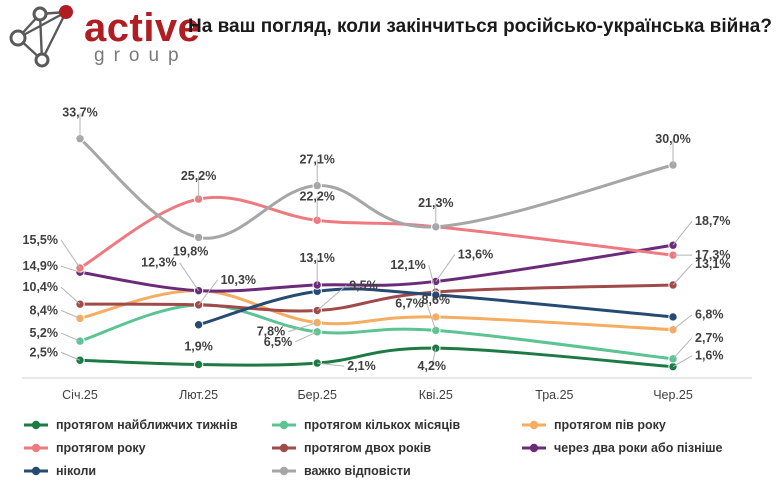 This screenshot has width=780, height=481. I want to click on data-label: 5,2%, so click(44, 333).